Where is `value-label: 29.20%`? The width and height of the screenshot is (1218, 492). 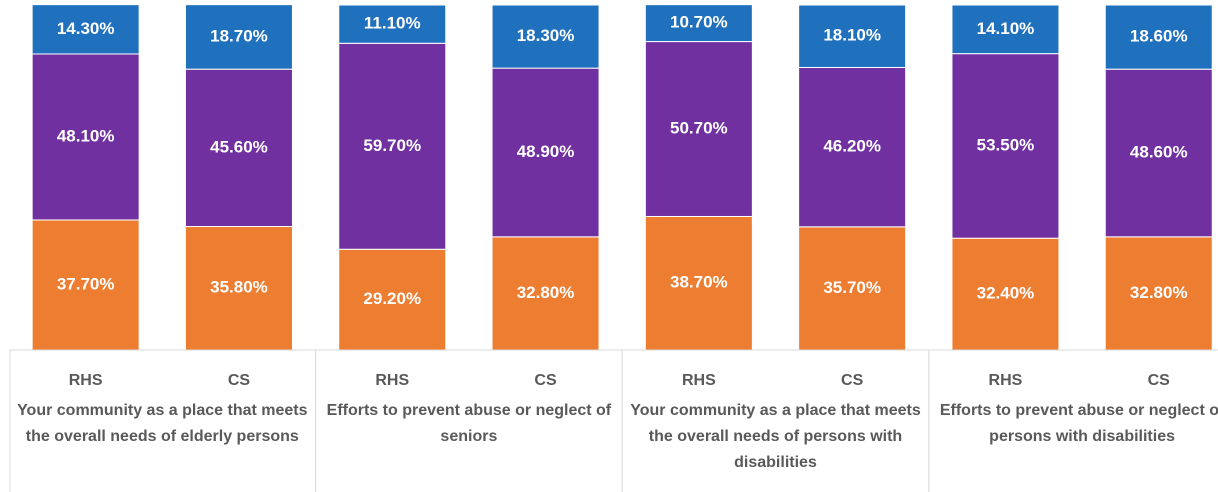
value-label: 29.20% is located at coordinates (392, 298).